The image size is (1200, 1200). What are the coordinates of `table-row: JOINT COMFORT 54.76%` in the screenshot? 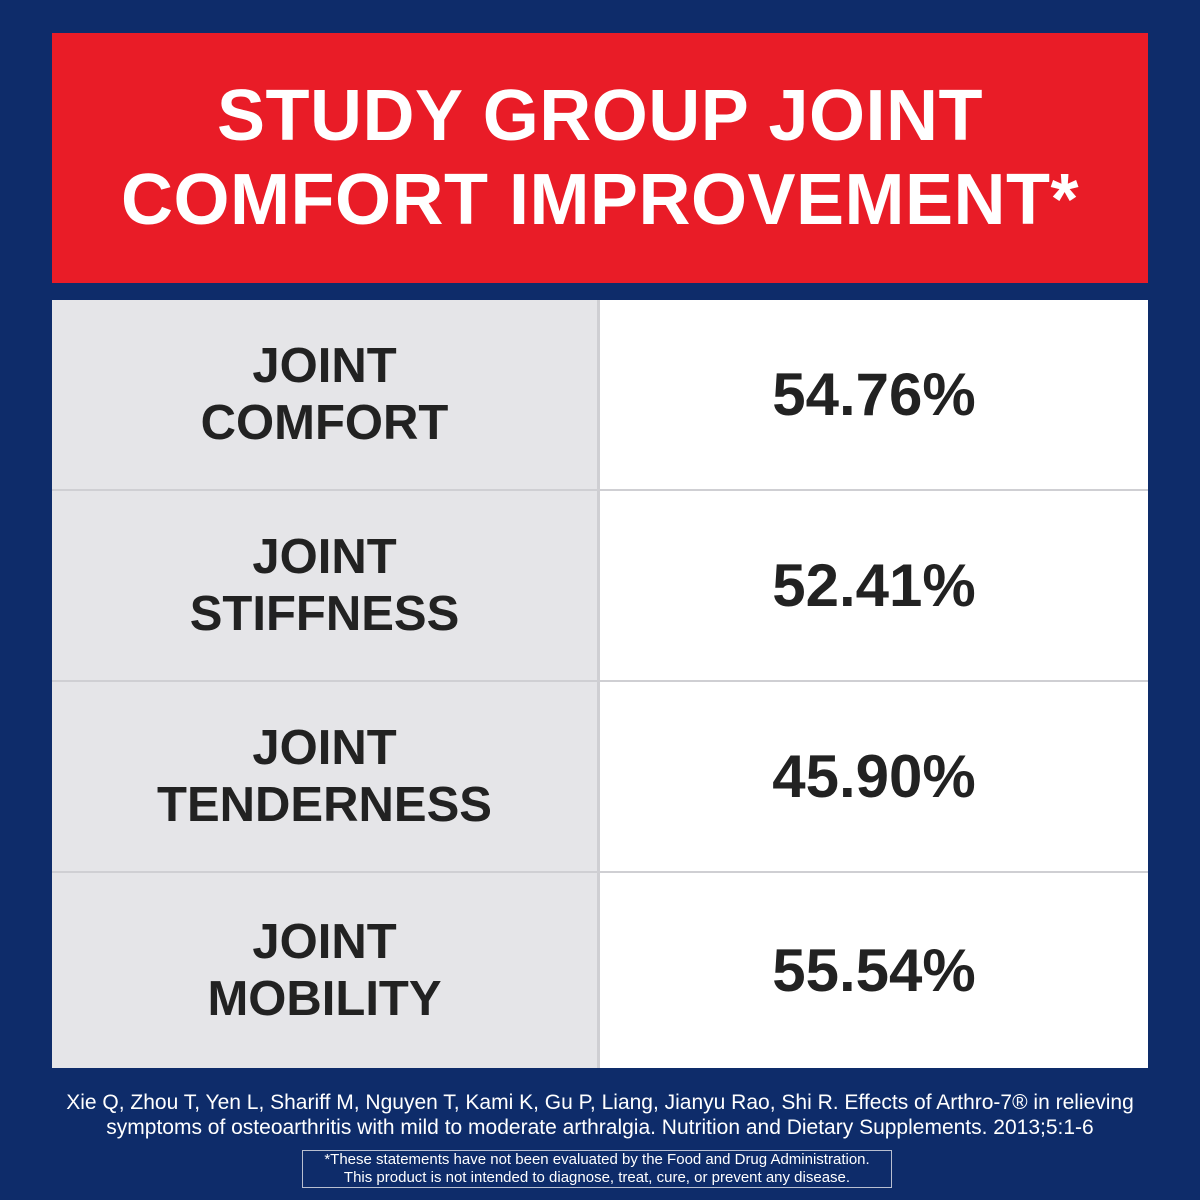 It's located at (600, 395).